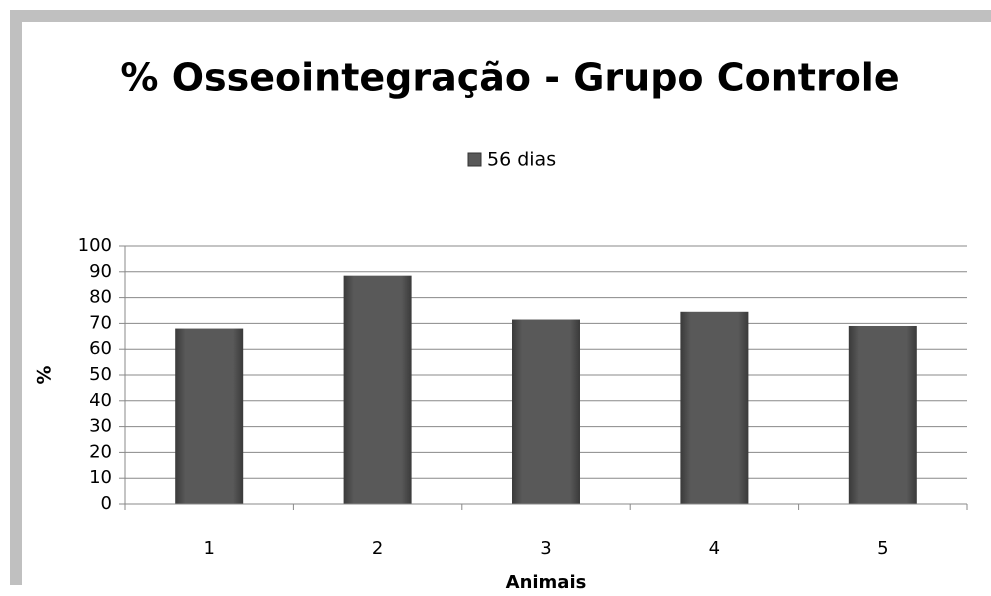 The height and width of the screenshot is (596, 991). I want to click on y-tick-label: 20, so click(100, 451).